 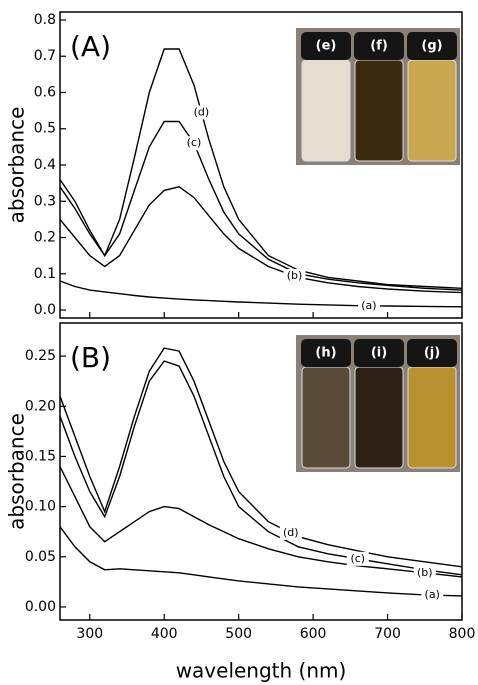 I want to click on x-tick-label: 600, so click(x=313, y=634).